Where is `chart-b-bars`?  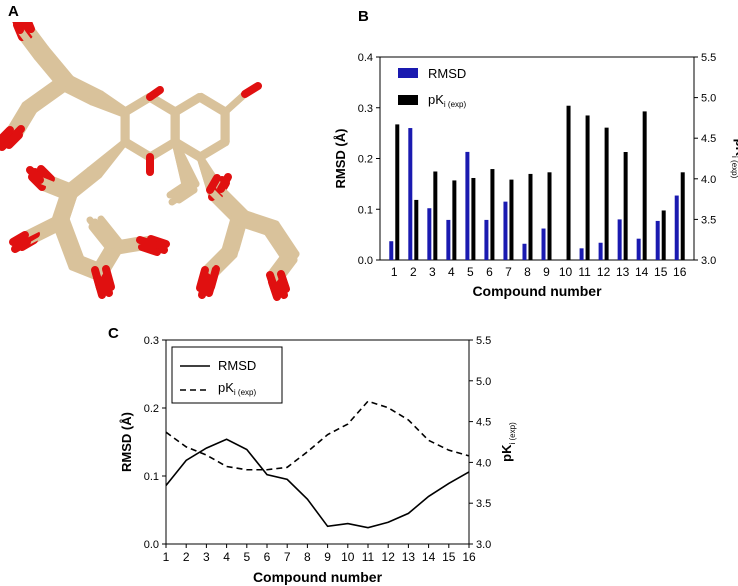 chart-b-bars is located at coordinates (537, 183).